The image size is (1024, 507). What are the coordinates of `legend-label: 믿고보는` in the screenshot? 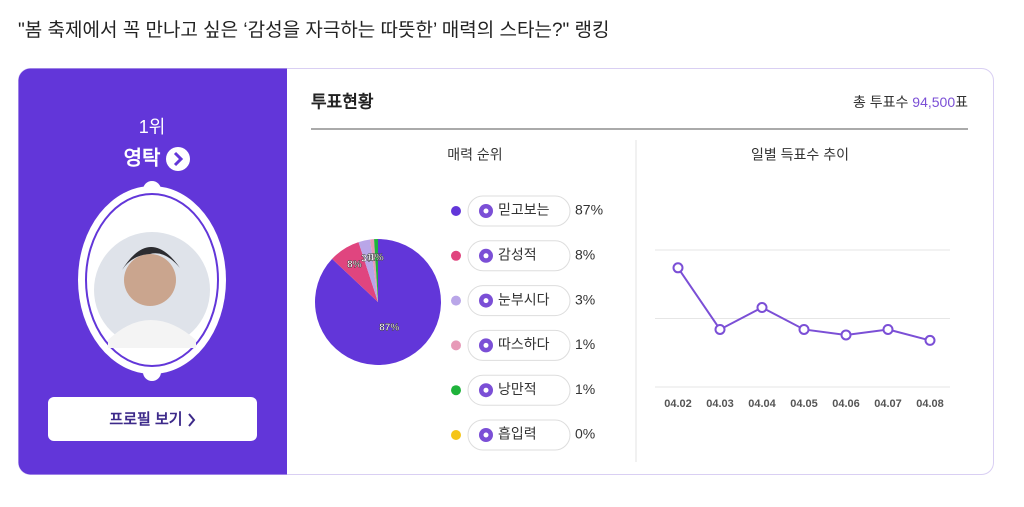 It's located at (524, 210).